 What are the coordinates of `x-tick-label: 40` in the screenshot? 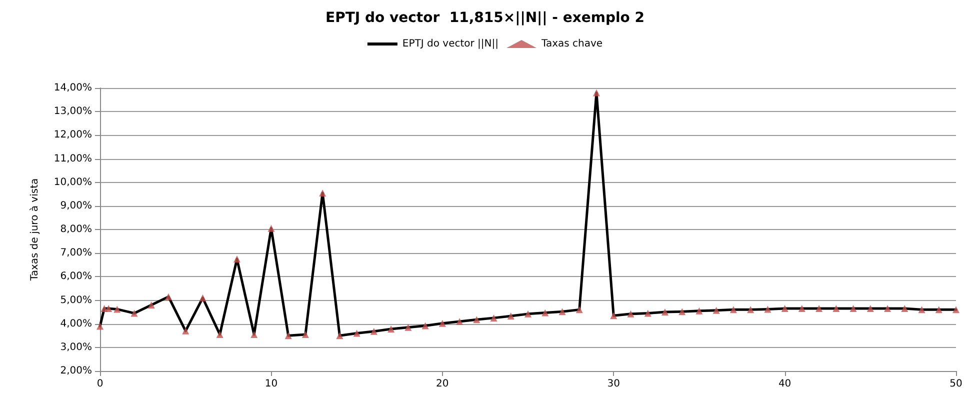 It's located at (785, 384).